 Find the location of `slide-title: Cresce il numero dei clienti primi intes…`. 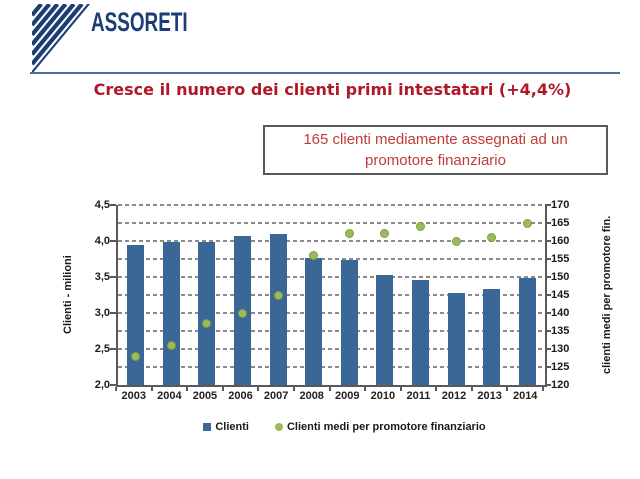

slide-title: Cresce il numero dei clienti primi intes… is located at coordinates (332, 89).